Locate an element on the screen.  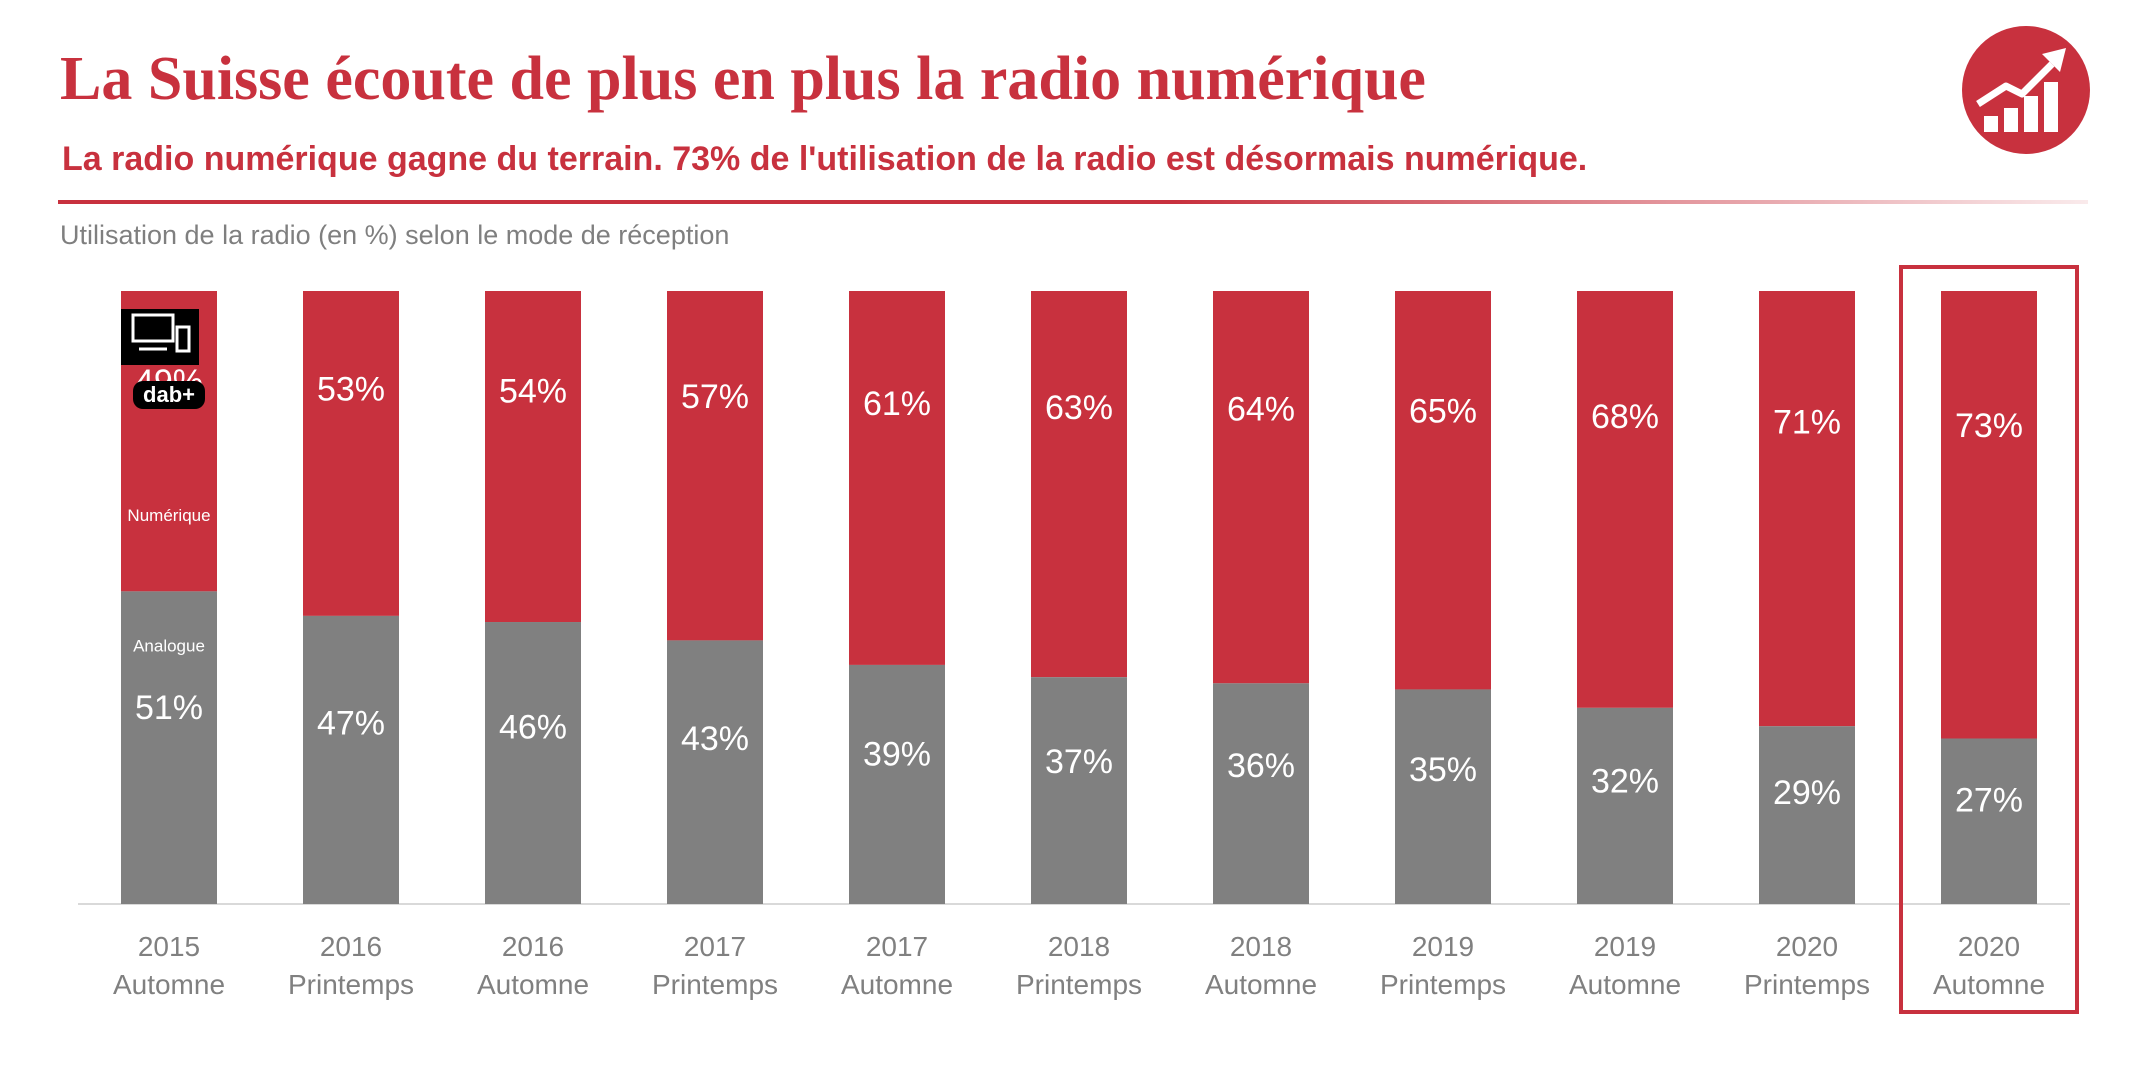
title-divider is located at coordinates (1073, 202).